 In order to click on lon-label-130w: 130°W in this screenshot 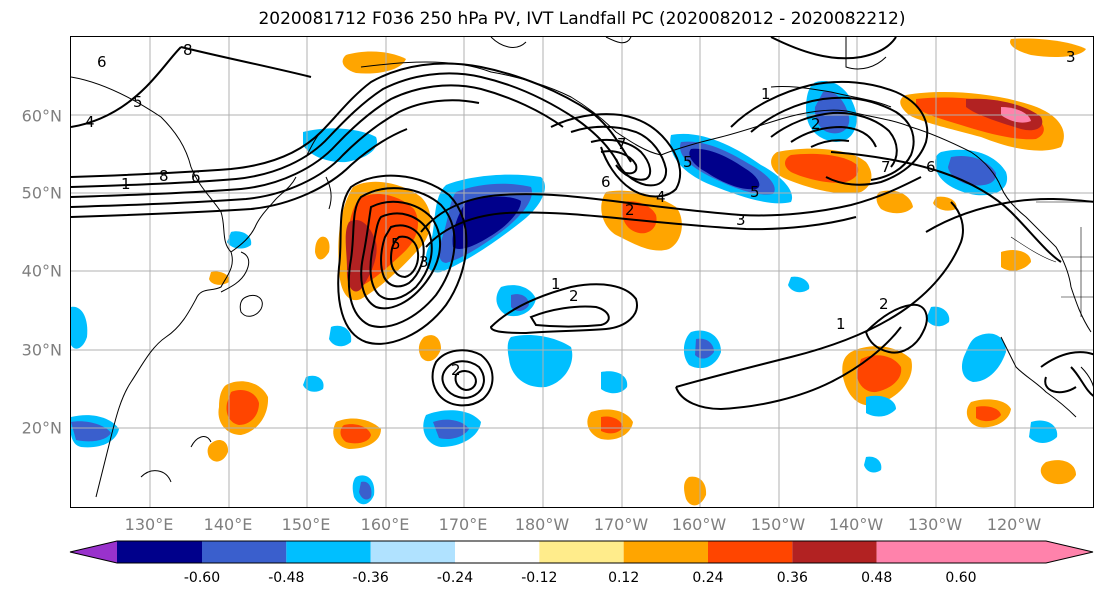, I will do `click(935, 524)`.